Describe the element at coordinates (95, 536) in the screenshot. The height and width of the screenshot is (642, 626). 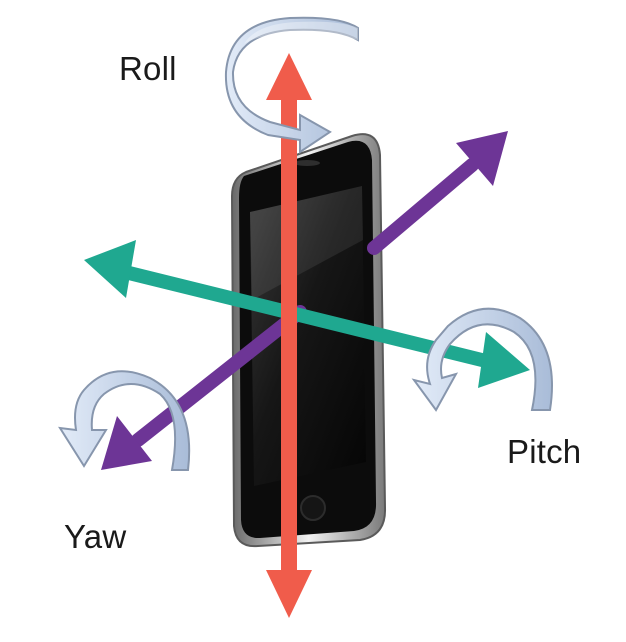
I see `yaw-label: Yaw` at that location.